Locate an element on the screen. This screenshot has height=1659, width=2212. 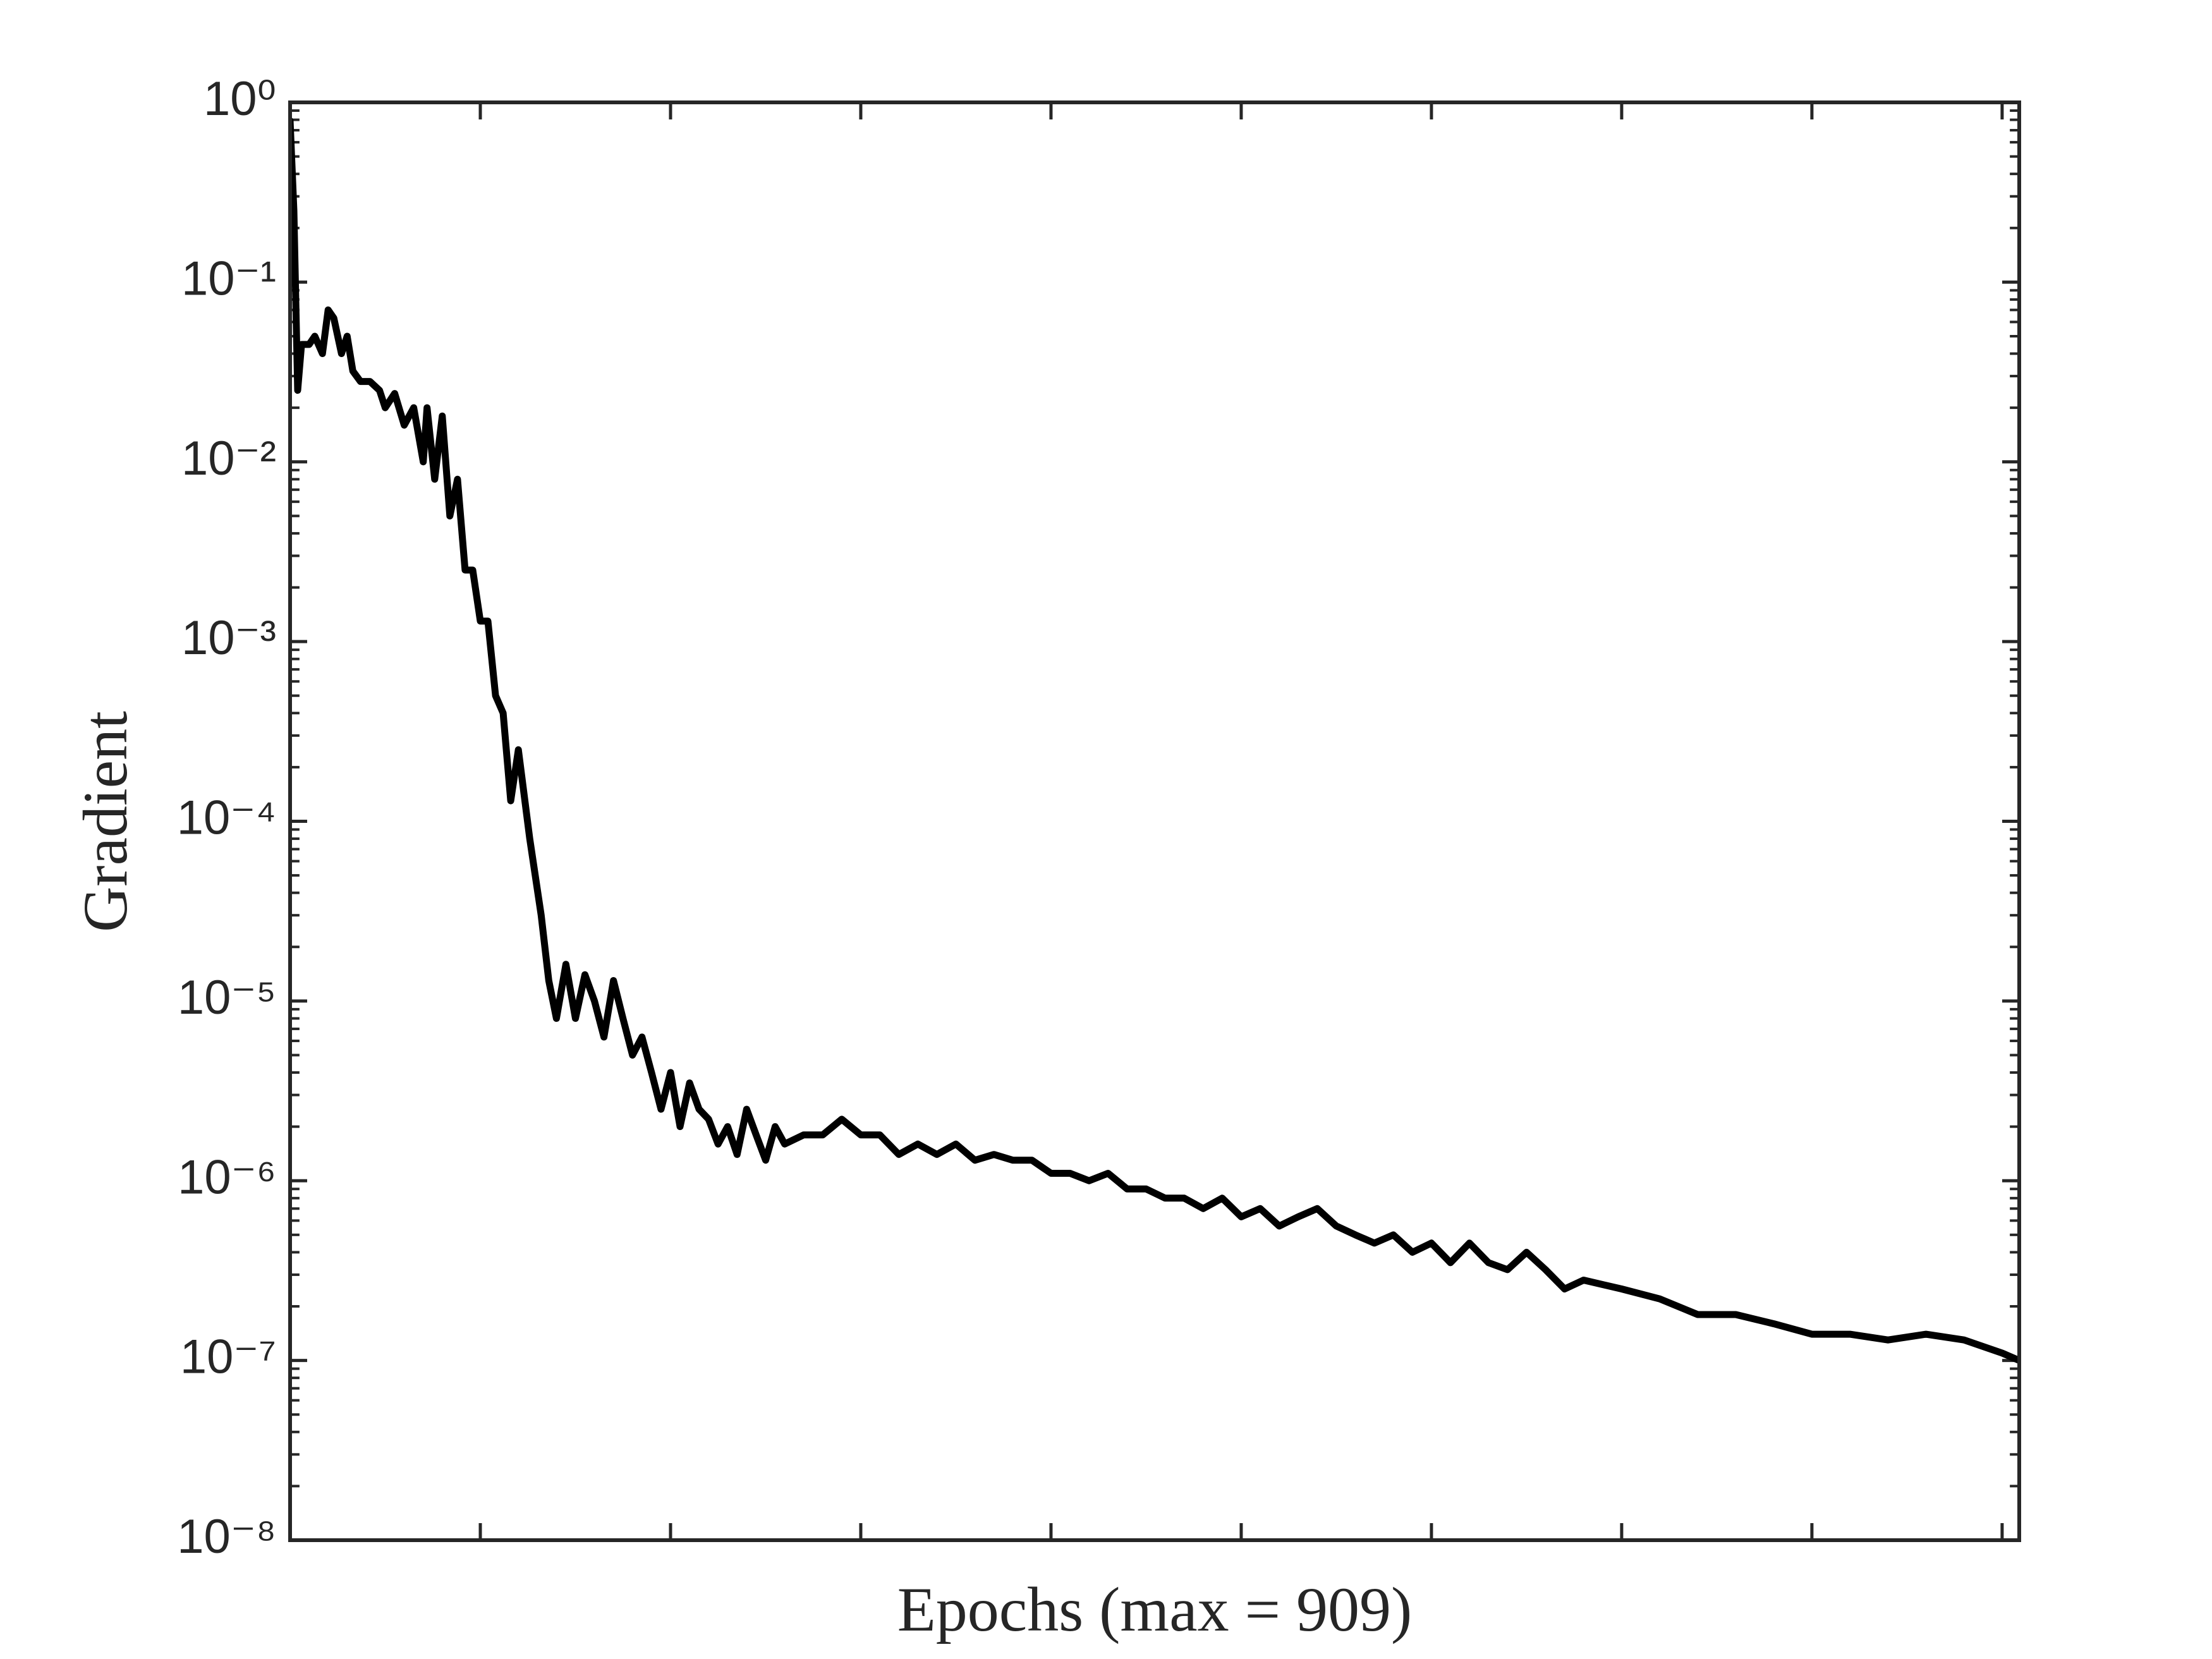
x-axis-label: Epochs (max = 909) is located at coordinates (1155, 1609).